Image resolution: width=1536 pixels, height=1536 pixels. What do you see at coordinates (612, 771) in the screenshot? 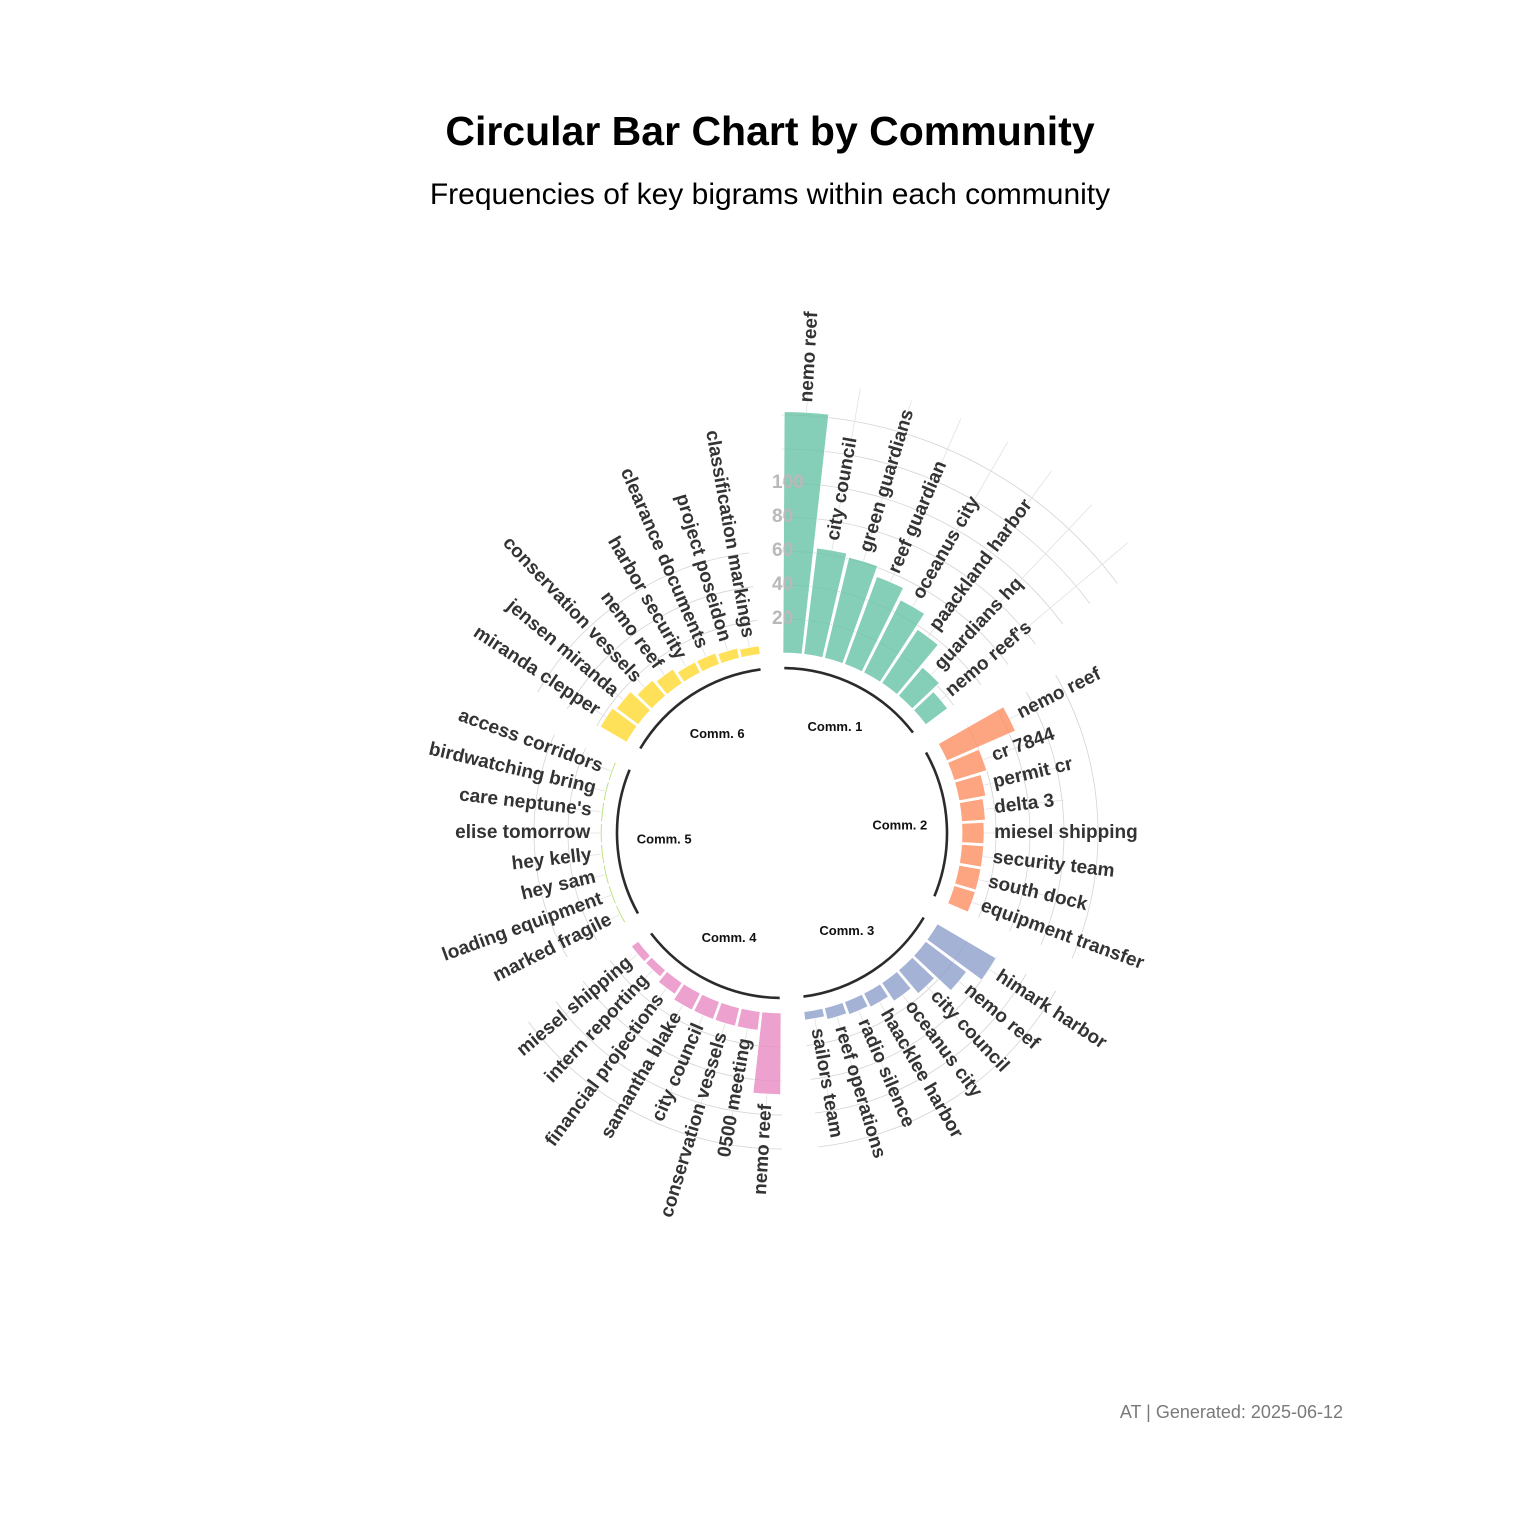
I see `bar-comm-5-access-corridors` at bounding box center [612, 771].